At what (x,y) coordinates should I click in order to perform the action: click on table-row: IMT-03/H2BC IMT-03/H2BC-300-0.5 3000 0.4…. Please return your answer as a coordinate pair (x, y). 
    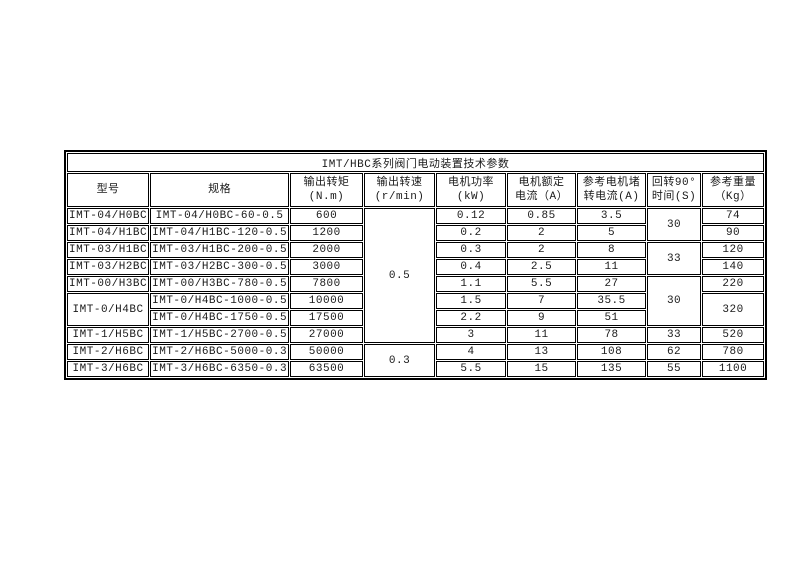
    Looking at the image, I should click on (416, 267).